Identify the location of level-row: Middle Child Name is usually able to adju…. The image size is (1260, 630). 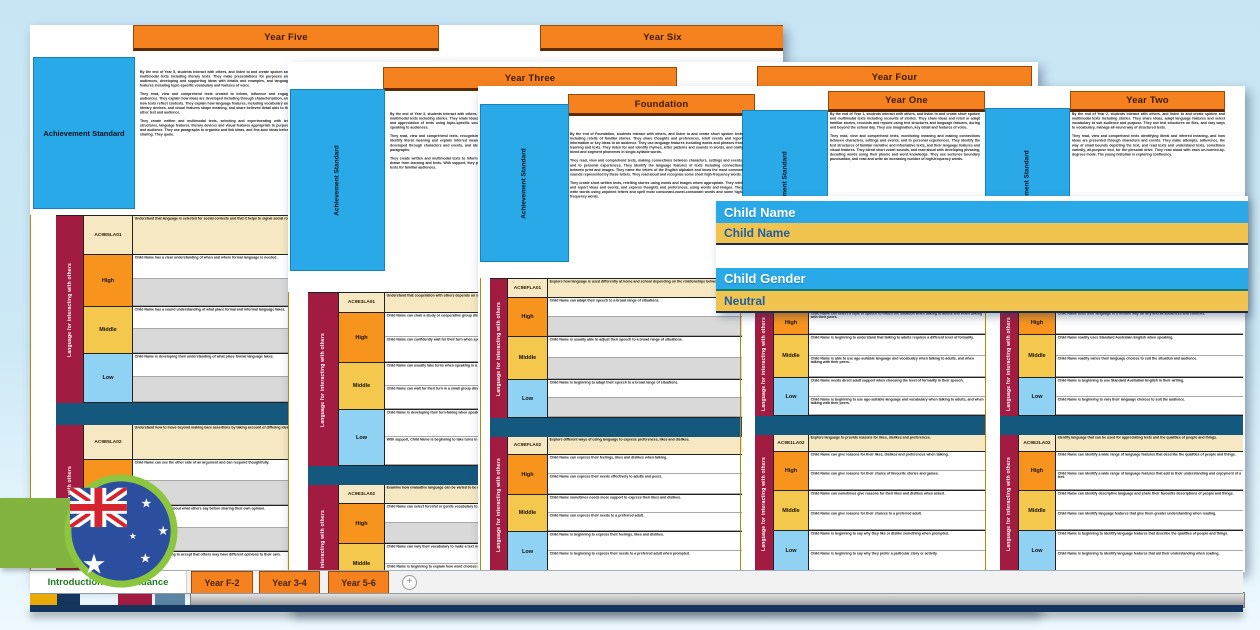
(625, 358).